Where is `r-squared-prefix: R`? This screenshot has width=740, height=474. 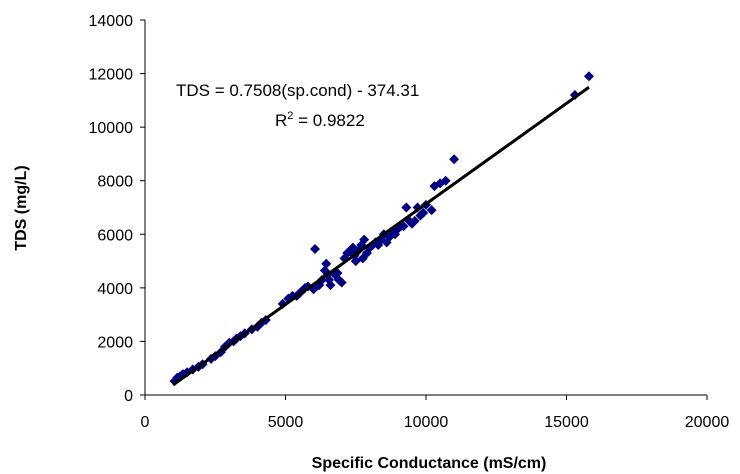 r-squared-prefix: R is located at coordinates (281, 120).